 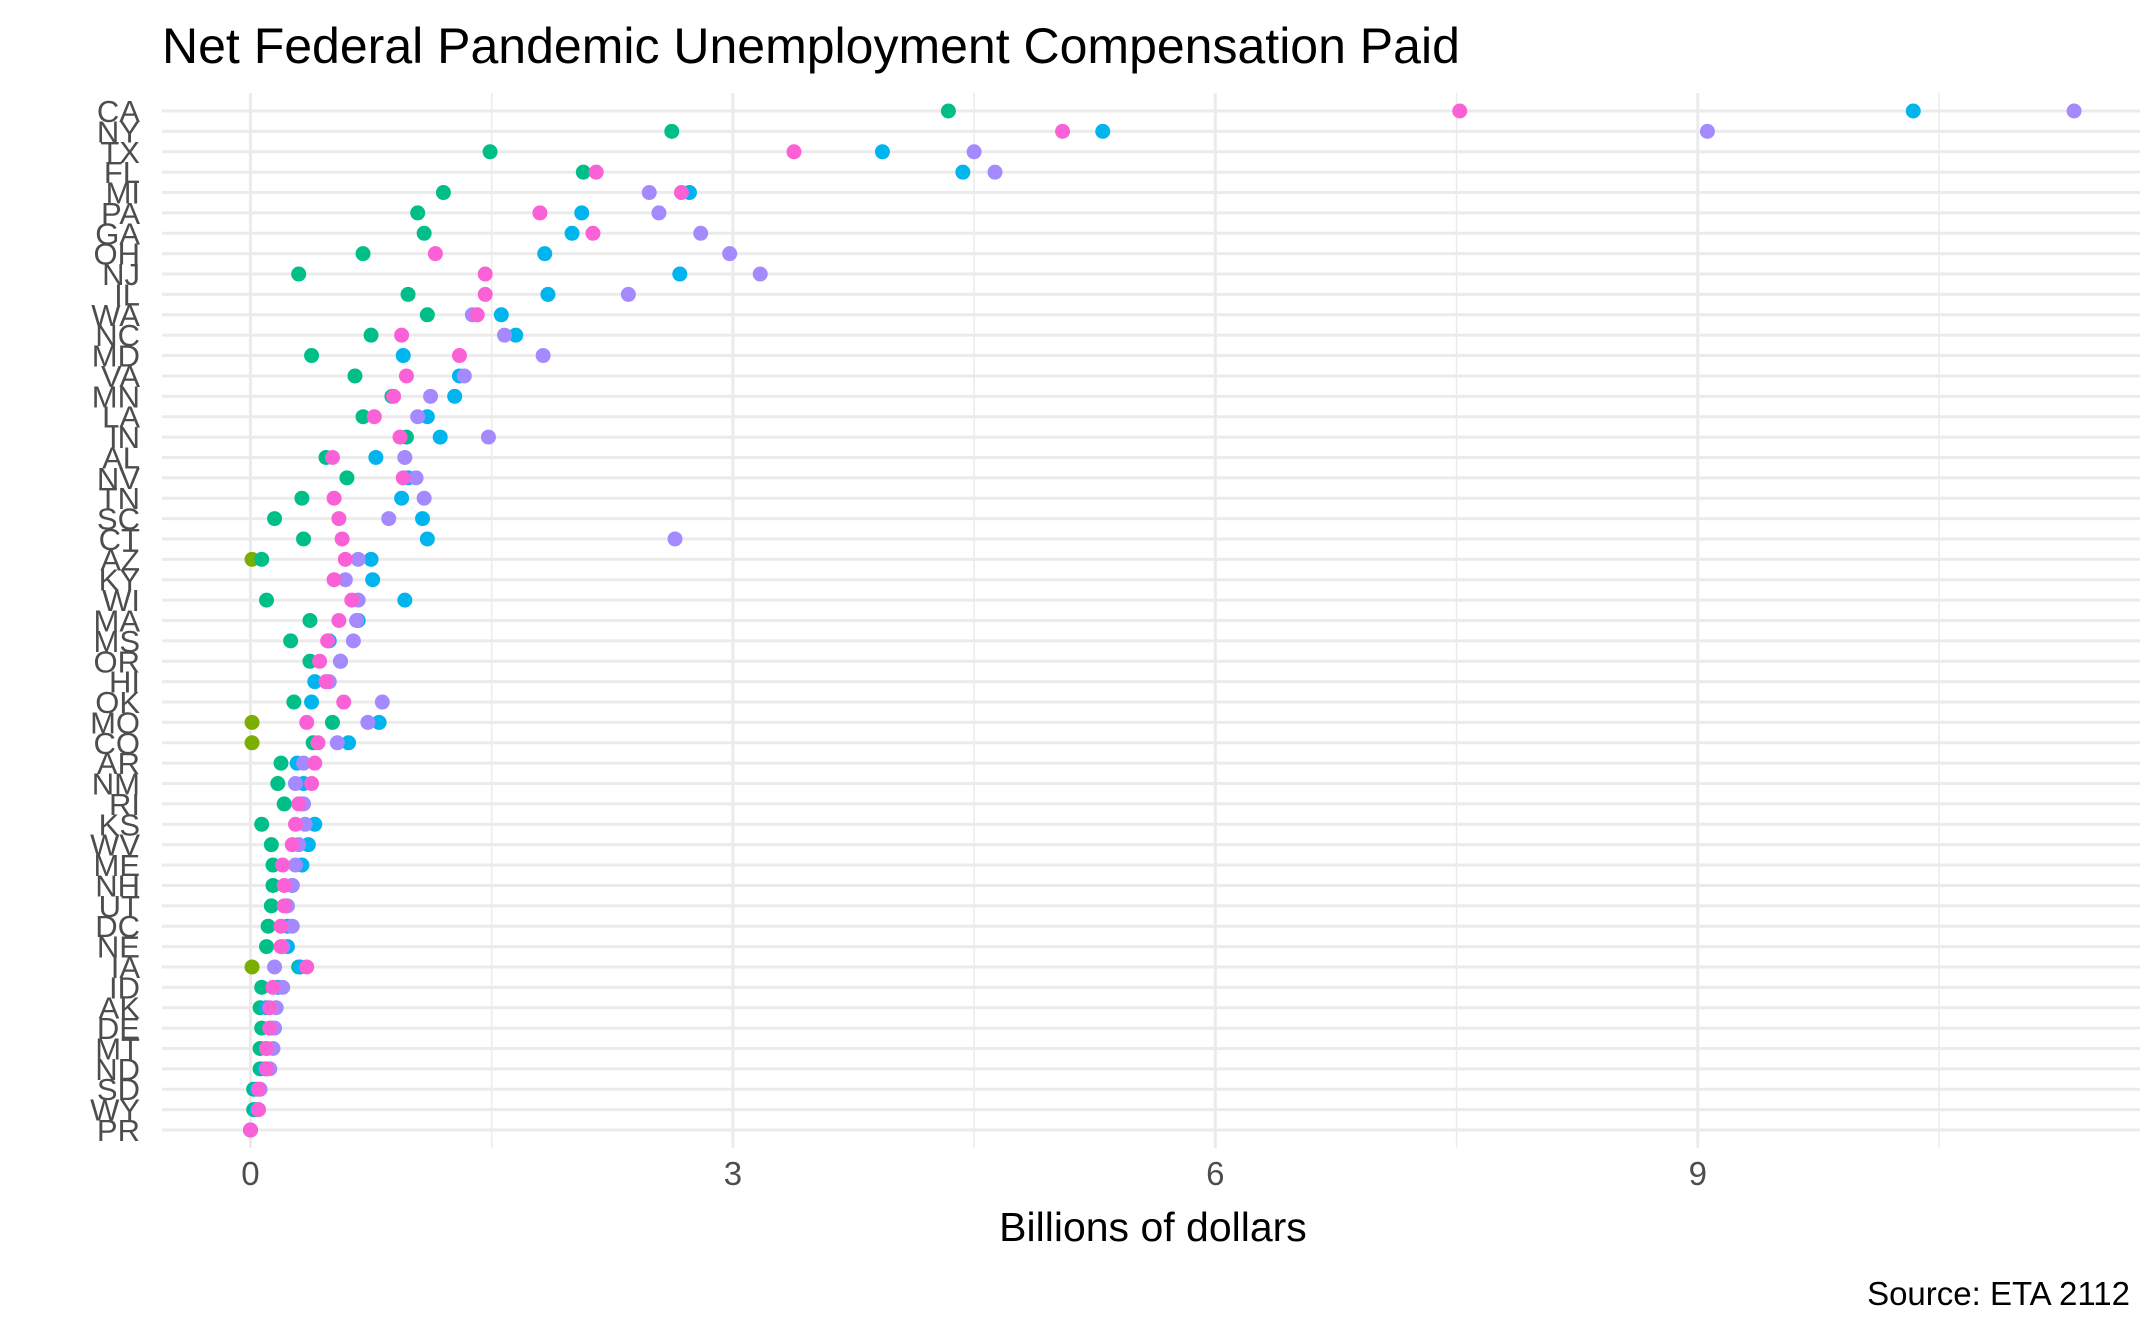 What do you see at coordinates (120, 213) in the screenshot?
I see `y-tick-label: PA` at bounding box center [120, 213].